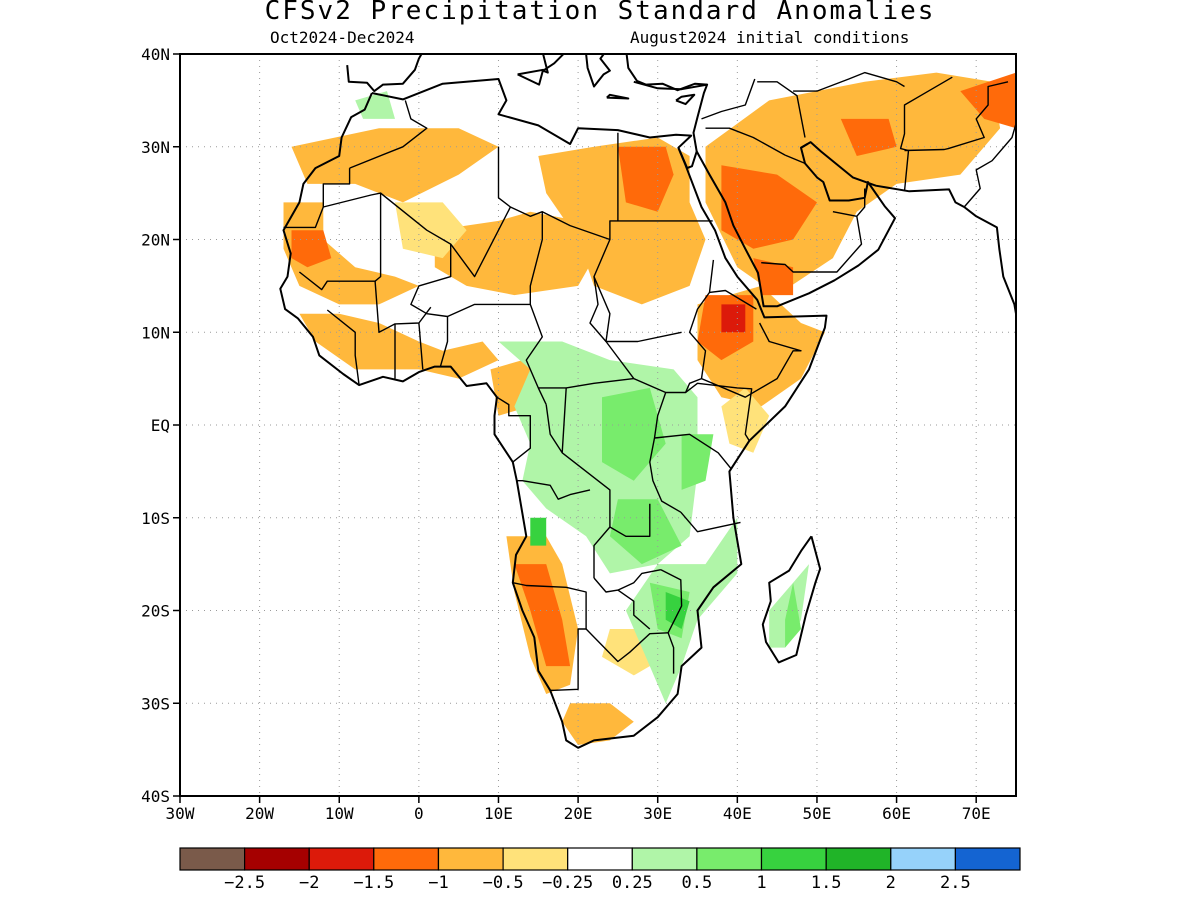 This screenshot has height=900, width=1200. What do you see at coordinates (180, 813) in the screenshot?
I see `lon-tick-label: 30W` at bounding box center [180, 813].